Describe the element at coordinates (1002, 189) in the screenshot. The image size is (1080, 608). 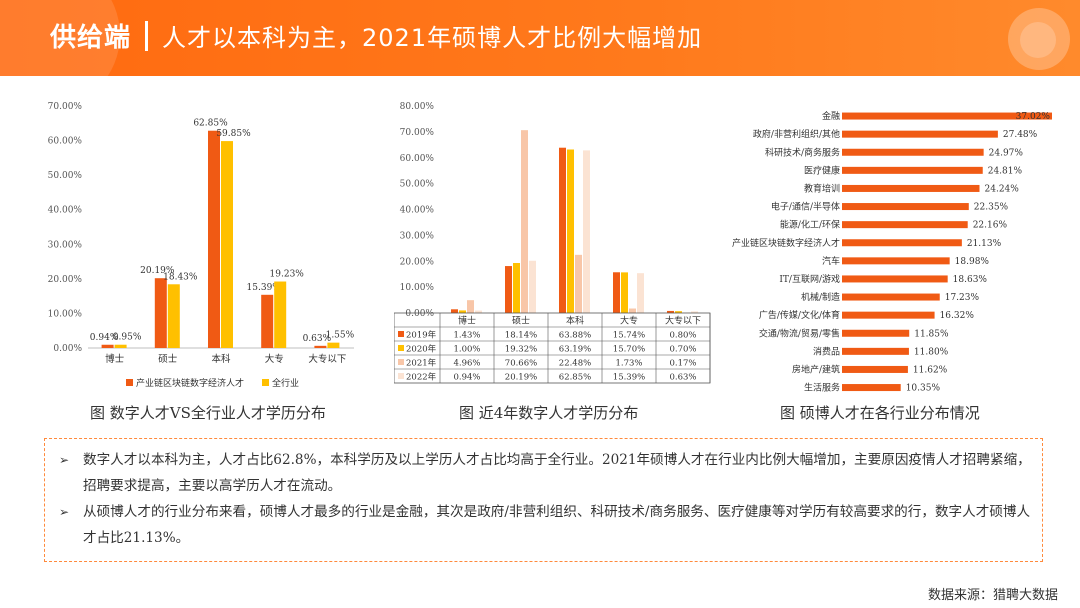
I see `data-label: 24.24%` at that location.